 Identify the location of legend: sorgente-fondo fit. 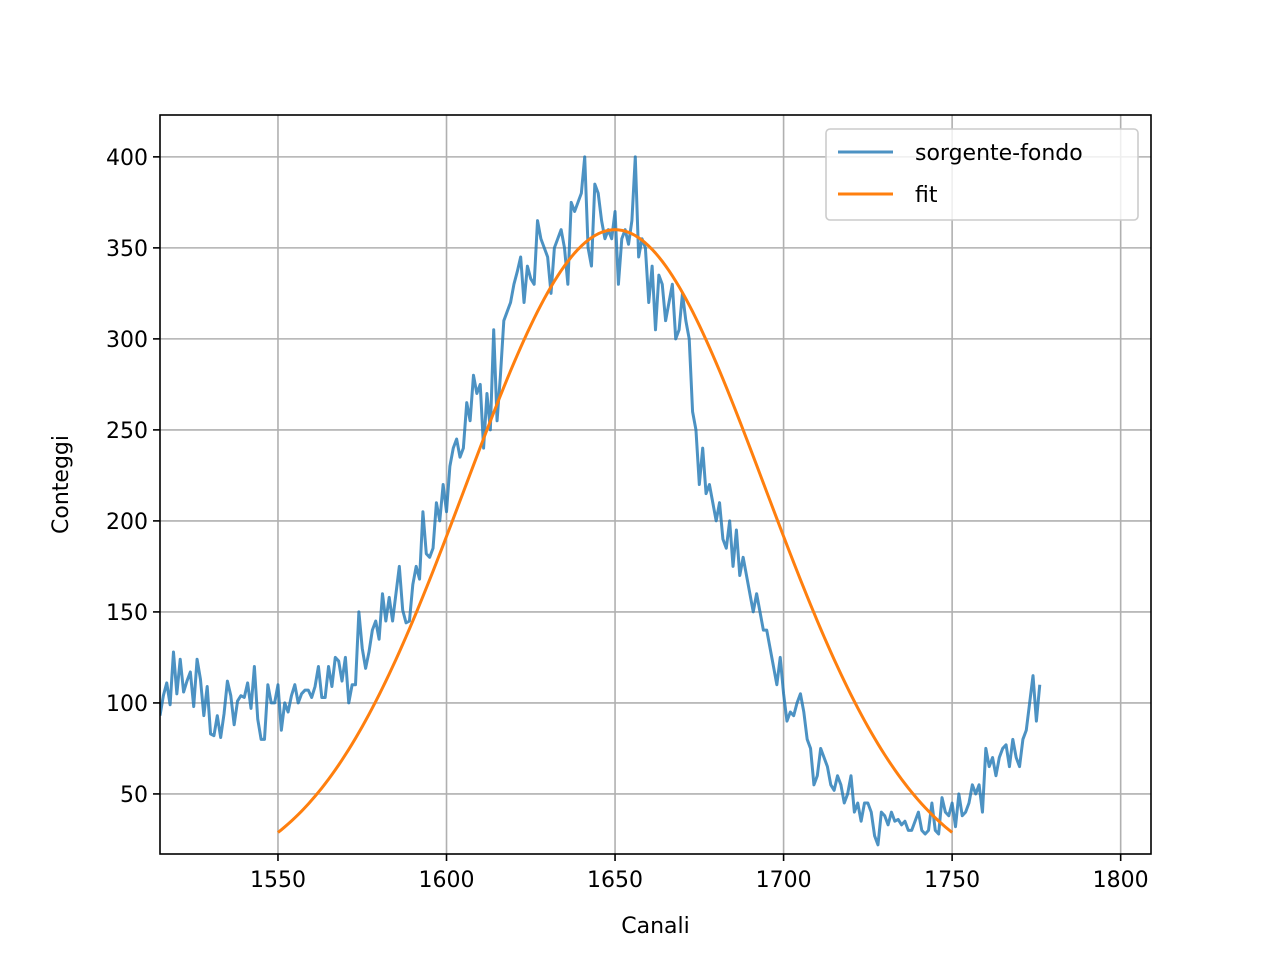
(982, 174).